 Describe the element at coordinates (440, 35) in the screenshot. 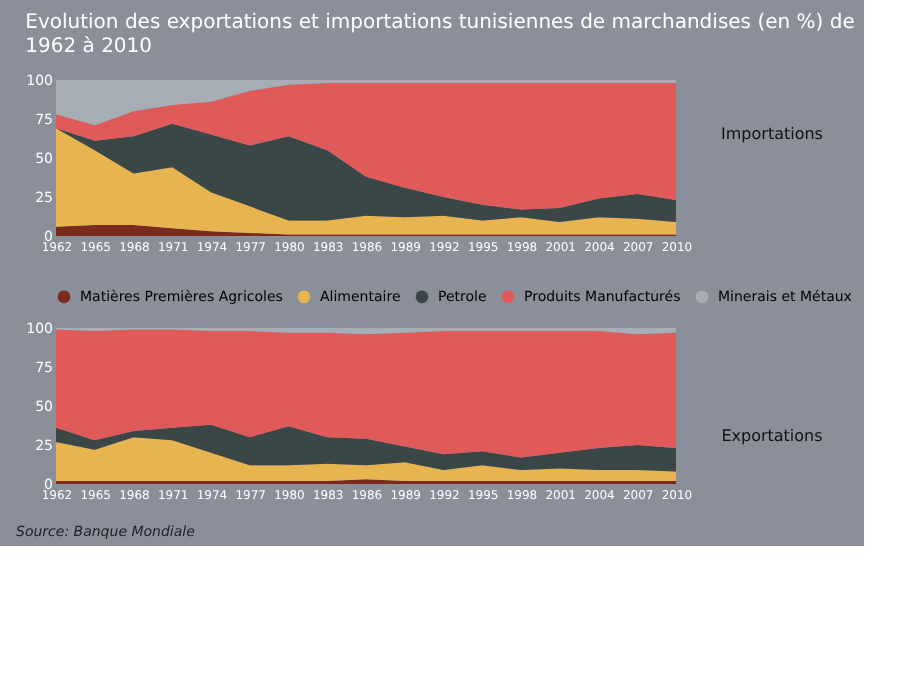

I see `chart-title: Evolution des exportations et importations tunisiennes de marchandises (en %) de 1962 à 2010` at that location.